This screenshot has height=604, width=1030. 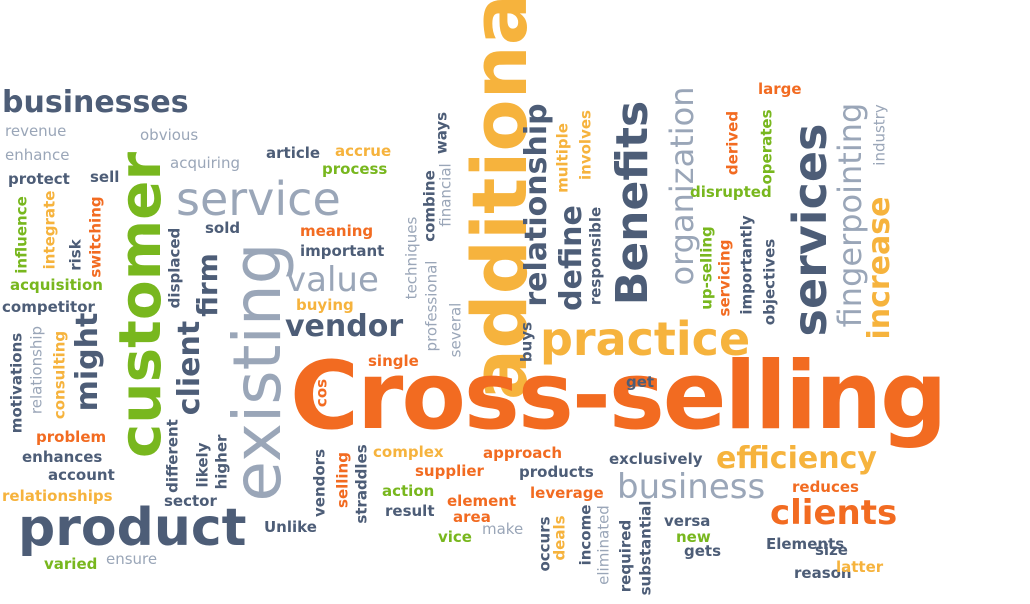 What do you see at coordinates (75, 255) in the screenshot?
I see `word-risk: risk` at bounding box center [75, 255].